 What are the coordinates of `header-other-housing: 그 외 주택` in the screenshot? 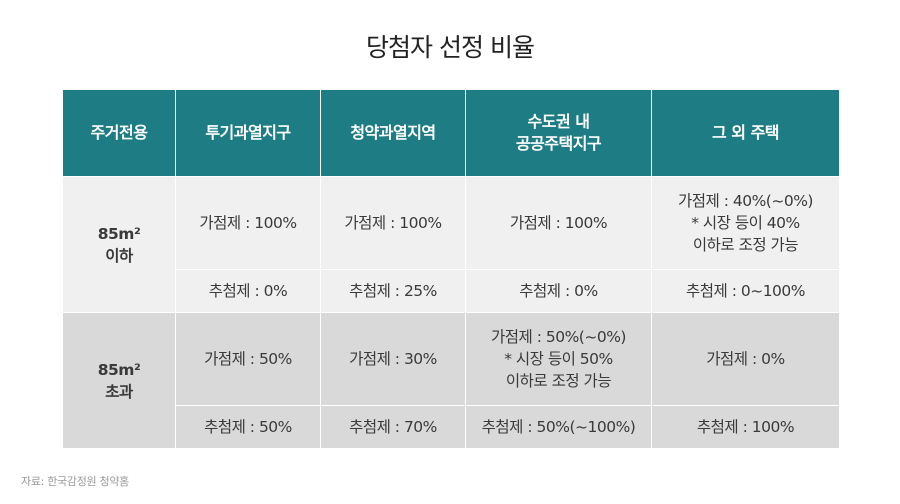 It's located at (745, 133).